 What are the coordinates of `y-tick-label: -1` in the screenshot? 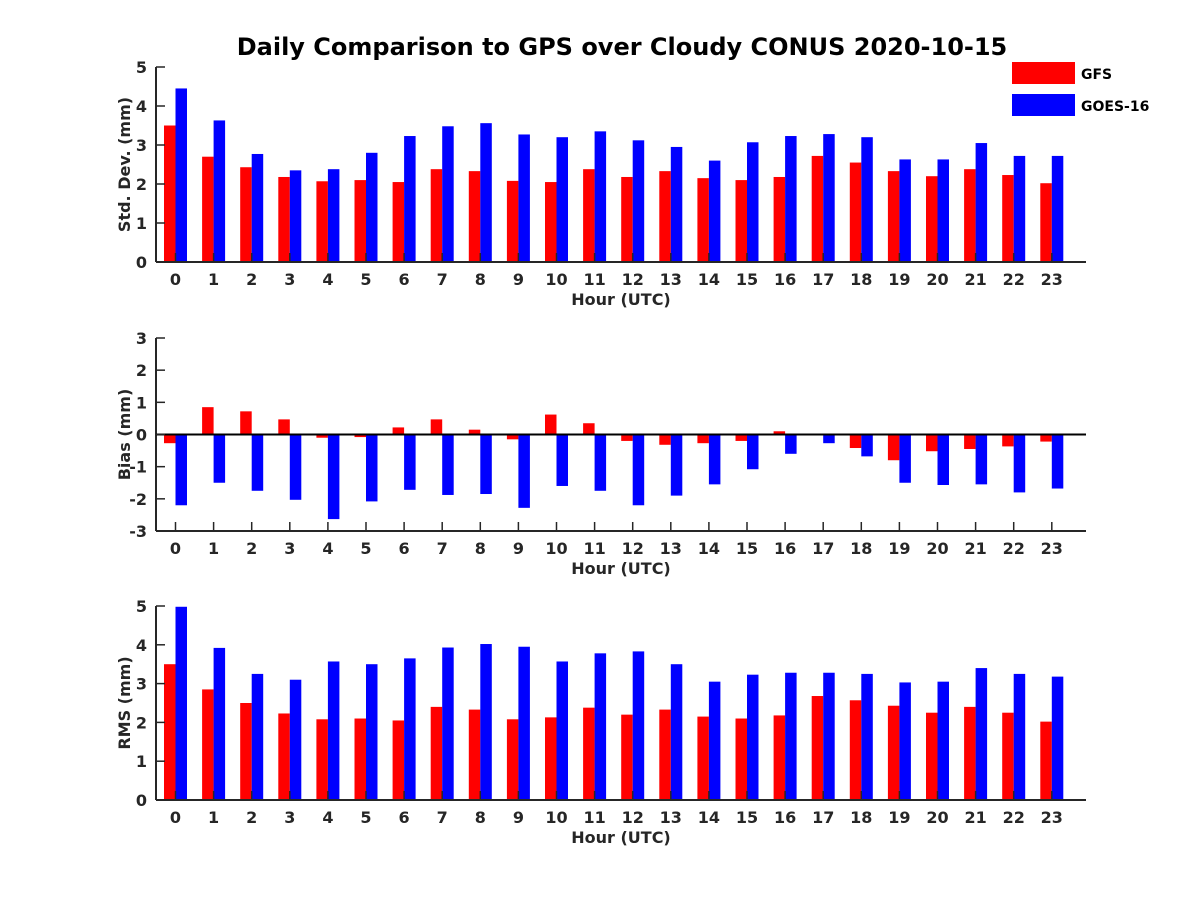 It's located at (138, 467).